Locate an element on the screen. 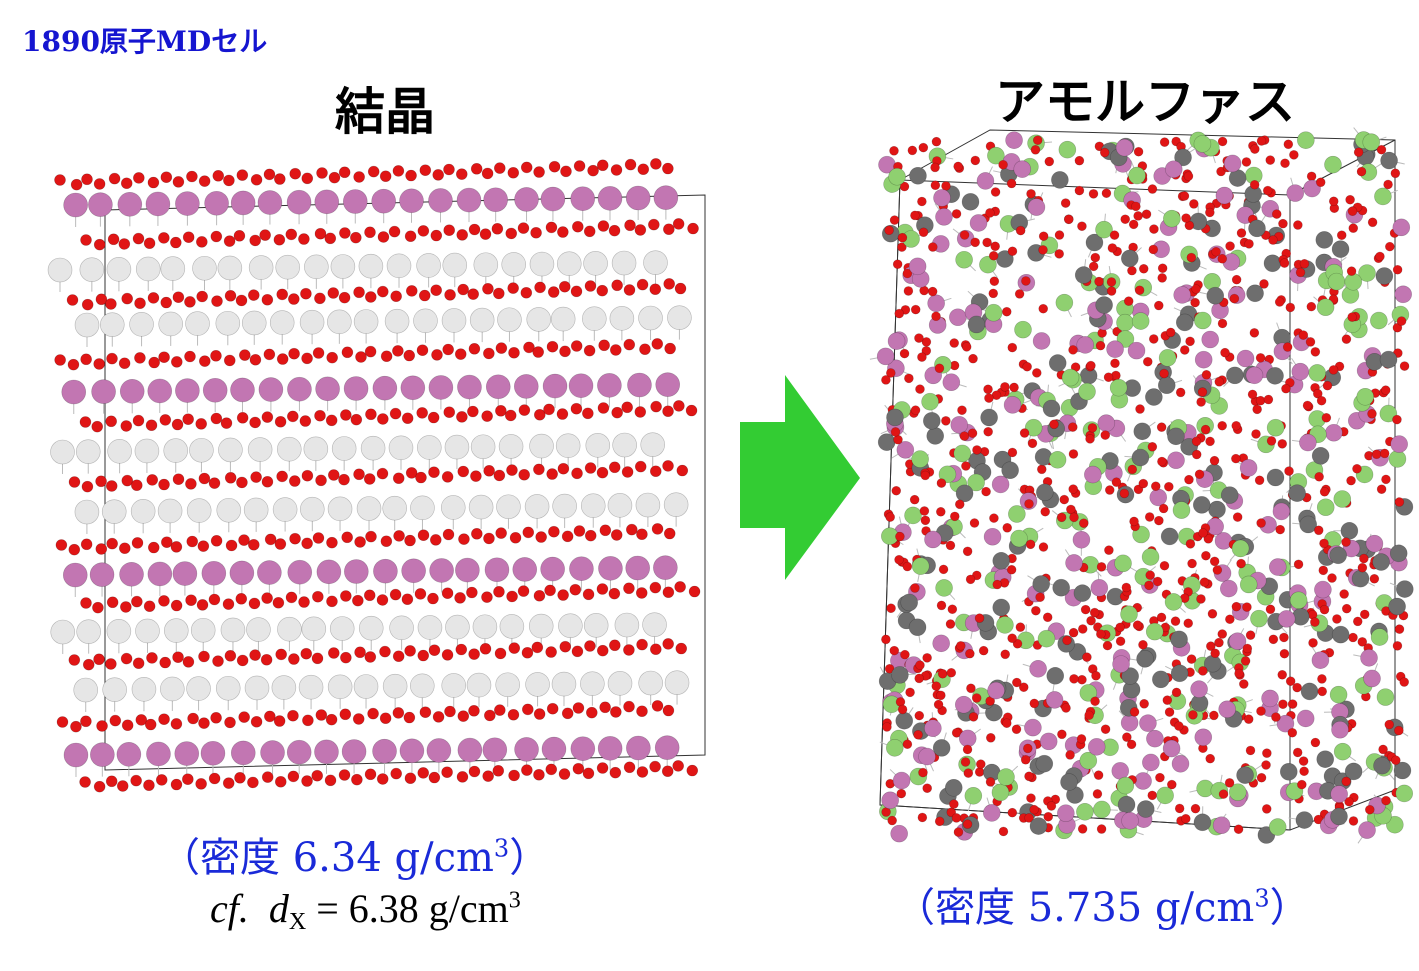 This screenshot has height=971, width=1419. sup: 3 is located at coordinates (514, 900).